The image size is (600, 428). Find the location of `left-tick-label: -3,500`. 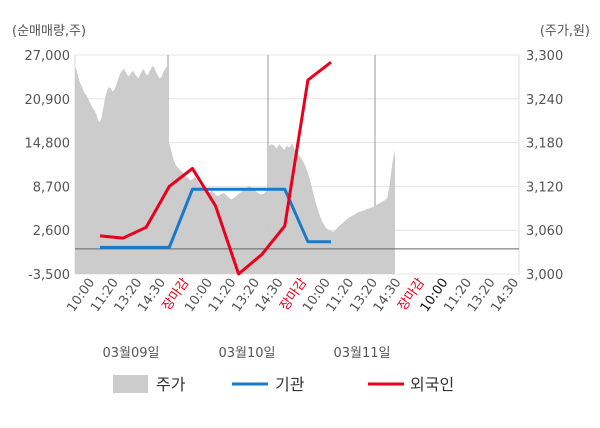

left-tick-label: -3,500 is located at coordinates (49, 275).